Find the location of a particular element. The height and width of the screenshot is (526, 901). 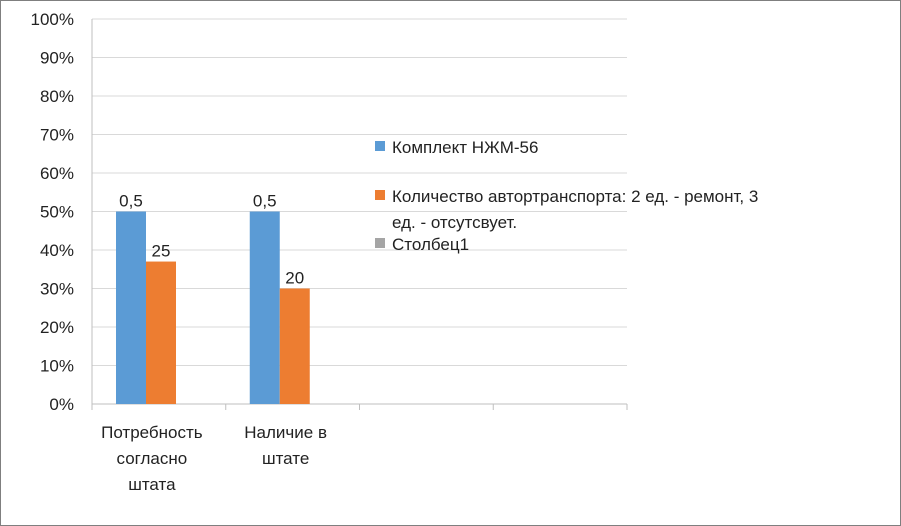

y-tick-label: 50% is located at coordinates (57, 212).